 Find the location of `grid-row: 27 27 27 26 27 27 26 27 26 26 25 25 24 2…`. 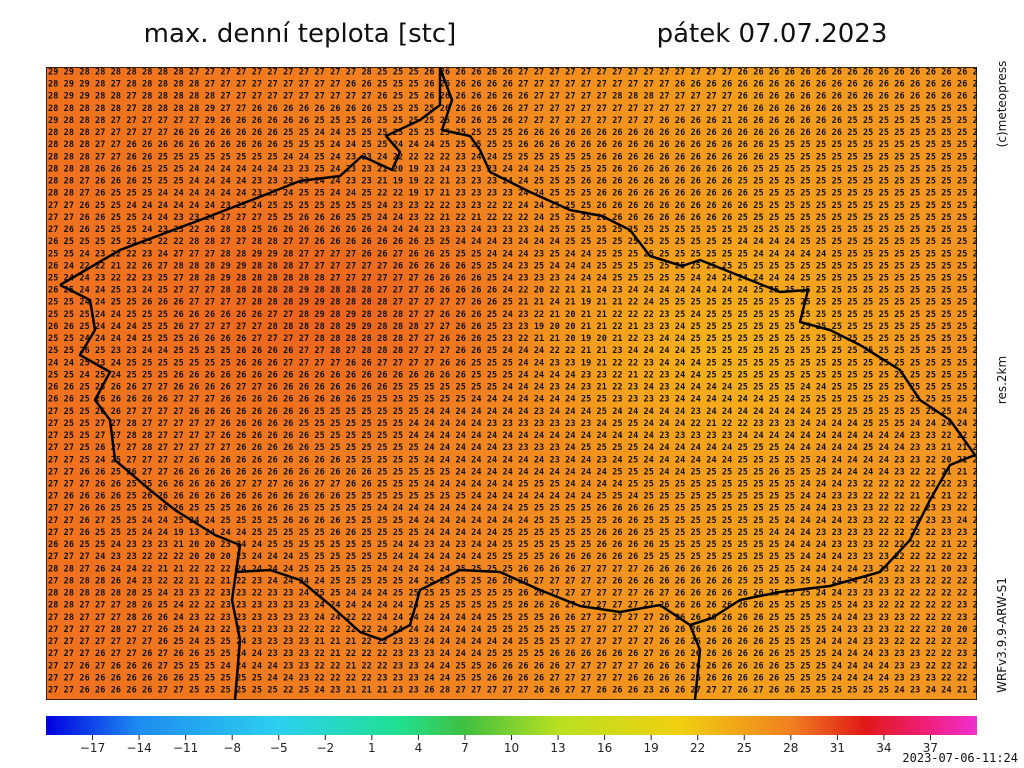

grid-row: 27 27 27 26 27 27 26 27 26 26 25 25 24 2… is located at coordinates (515, 654).